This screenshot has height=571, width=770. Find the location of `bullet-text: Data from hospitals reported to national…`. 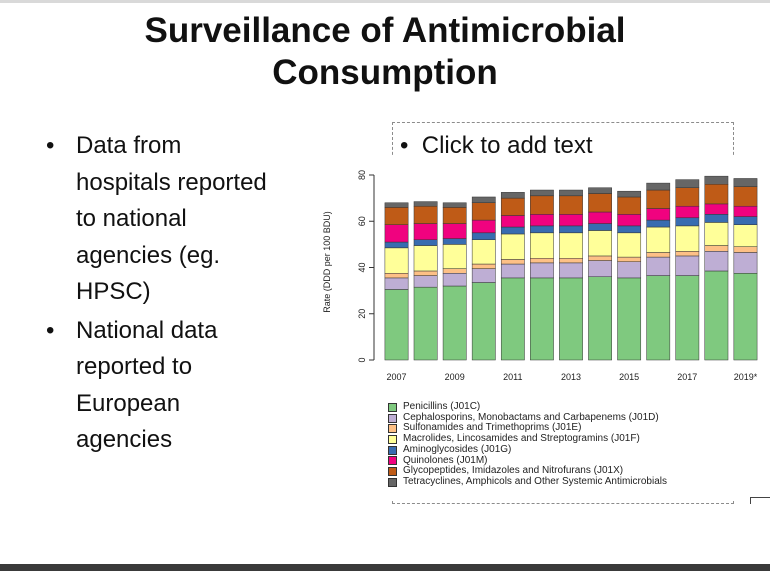

bullet-text: Data from hospitals reported to national… is located at coordinates (171, 218).